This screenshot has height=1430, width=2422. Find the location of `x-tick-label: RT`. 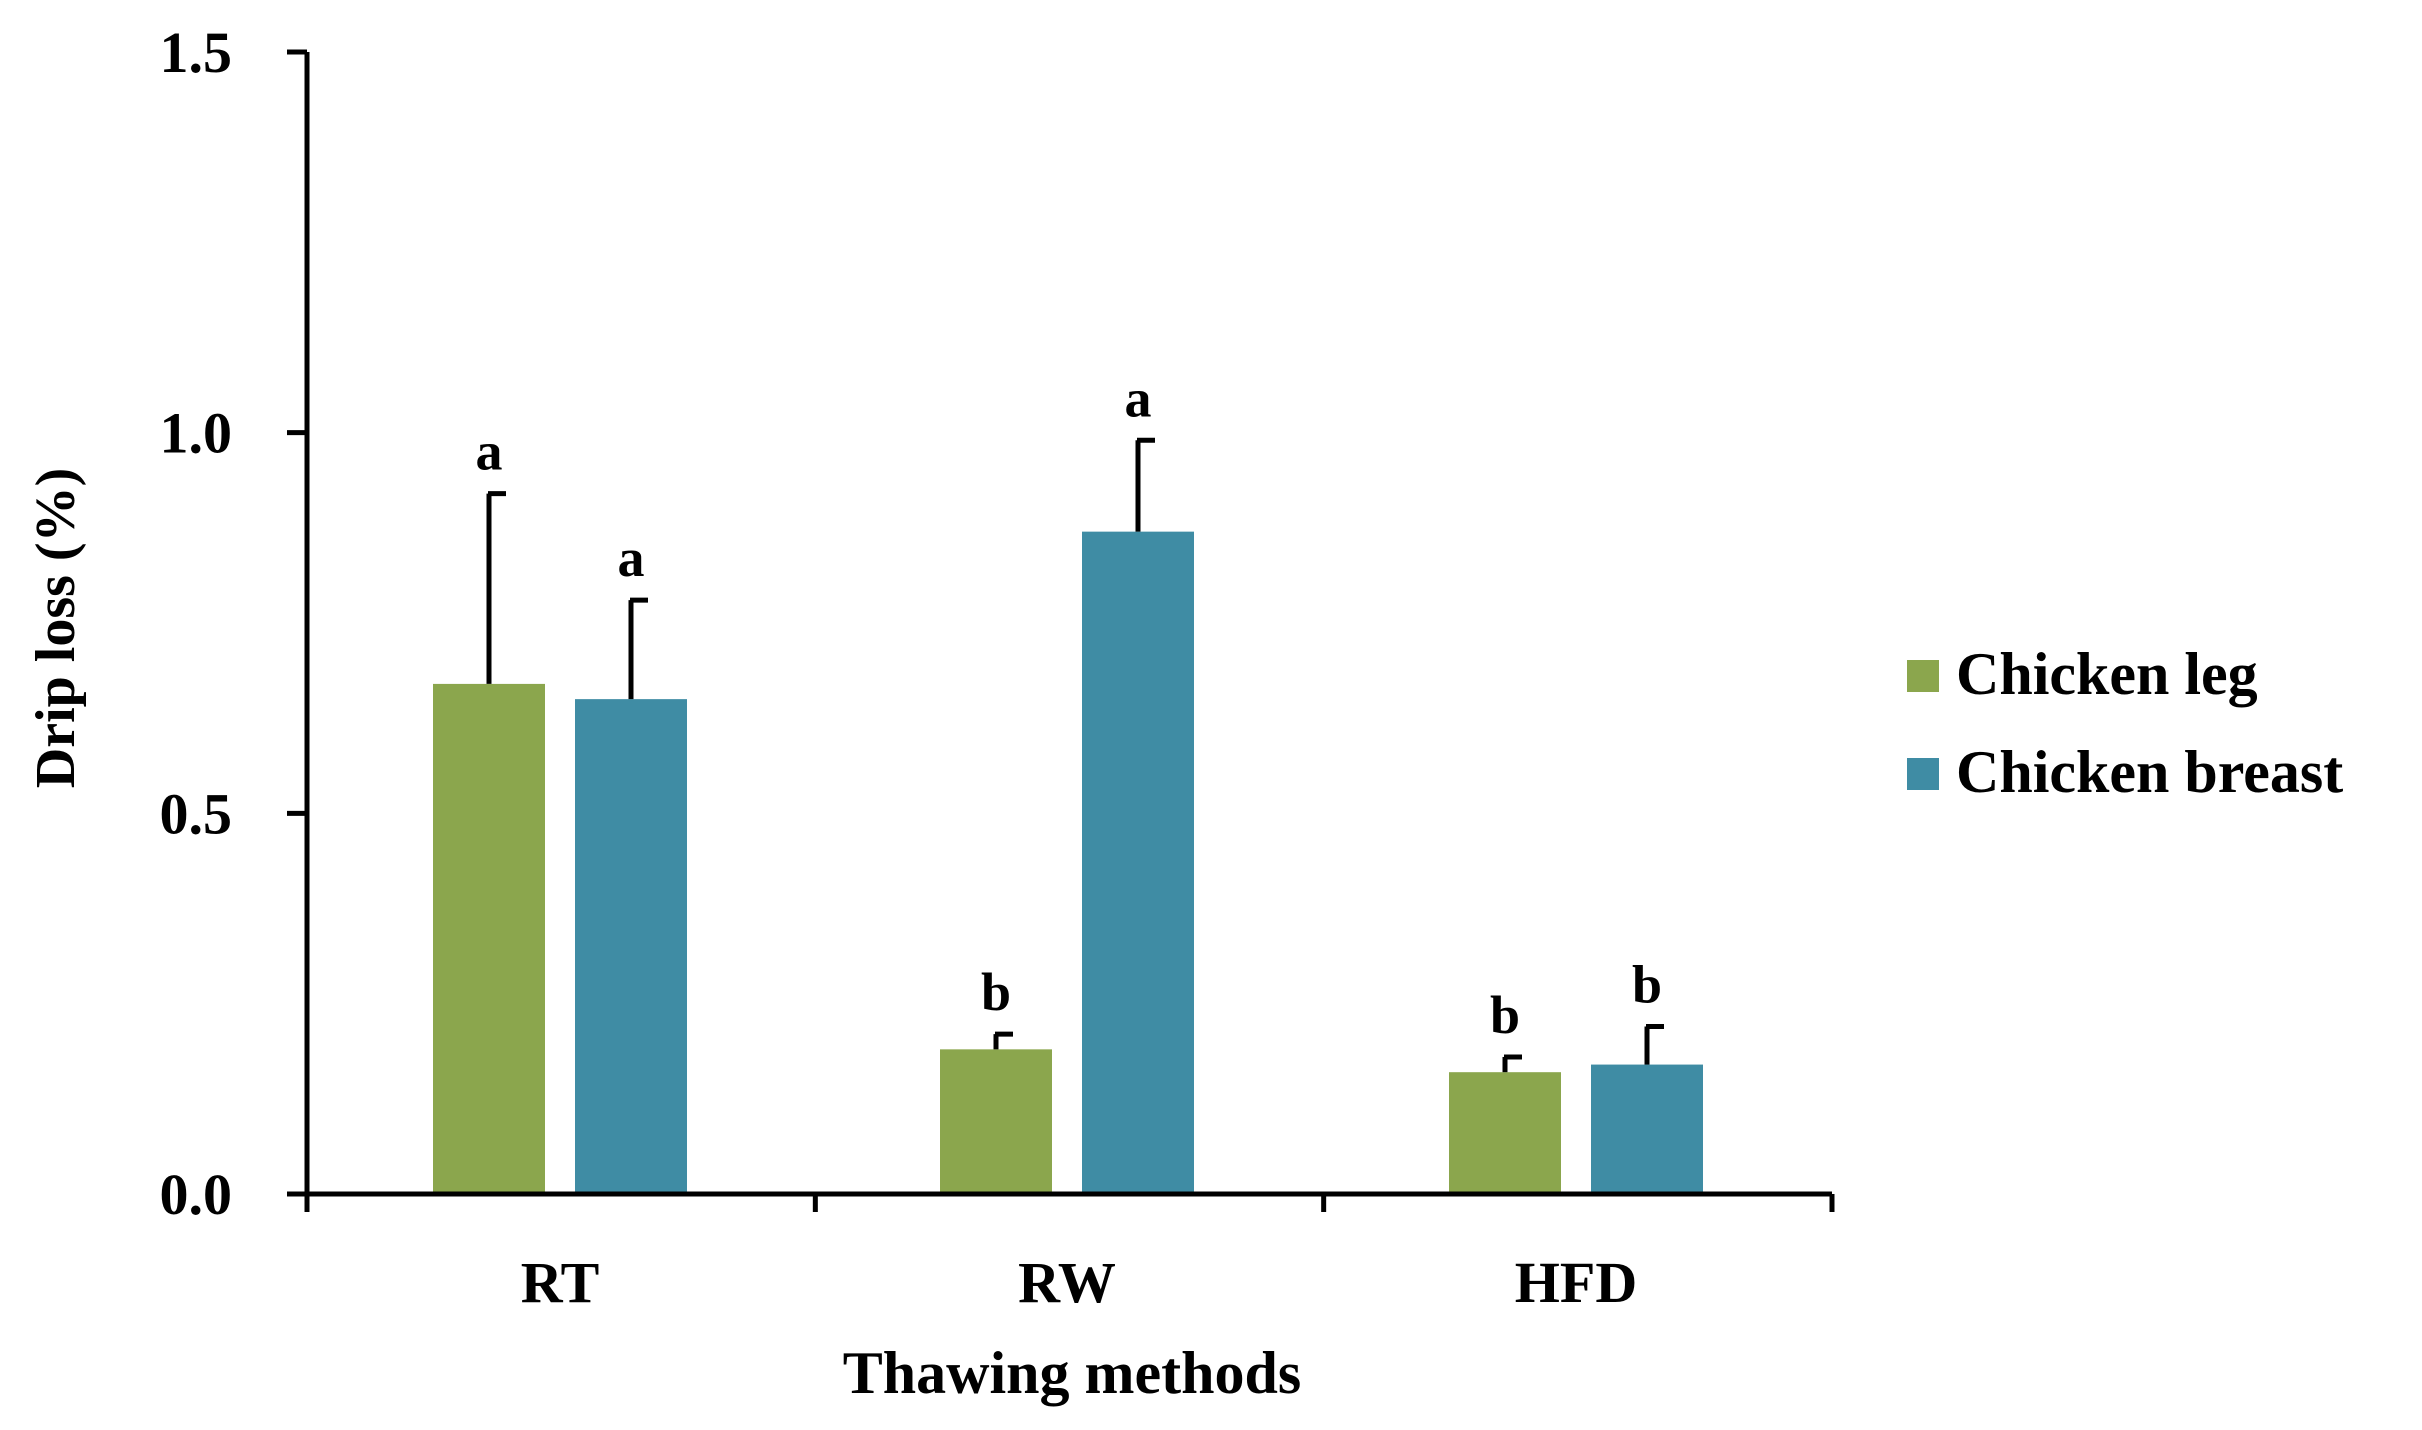

x-tick-label: RT is located at coordinates (560, 1282).